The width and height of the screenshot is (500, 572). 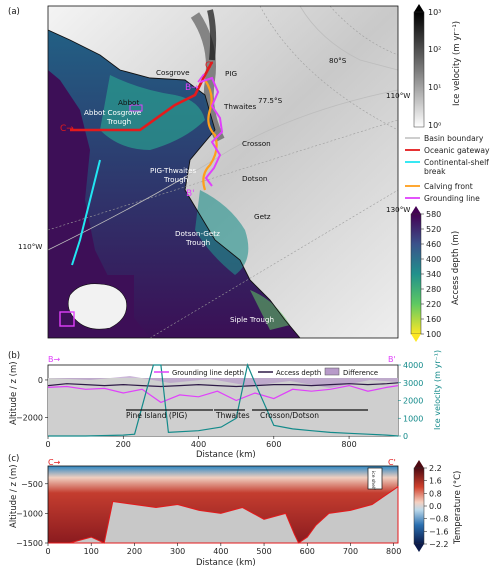 I want to click on colorbar-velocity-label: Ice velocity (m yr⁻¹), so click(x=457, y=63).